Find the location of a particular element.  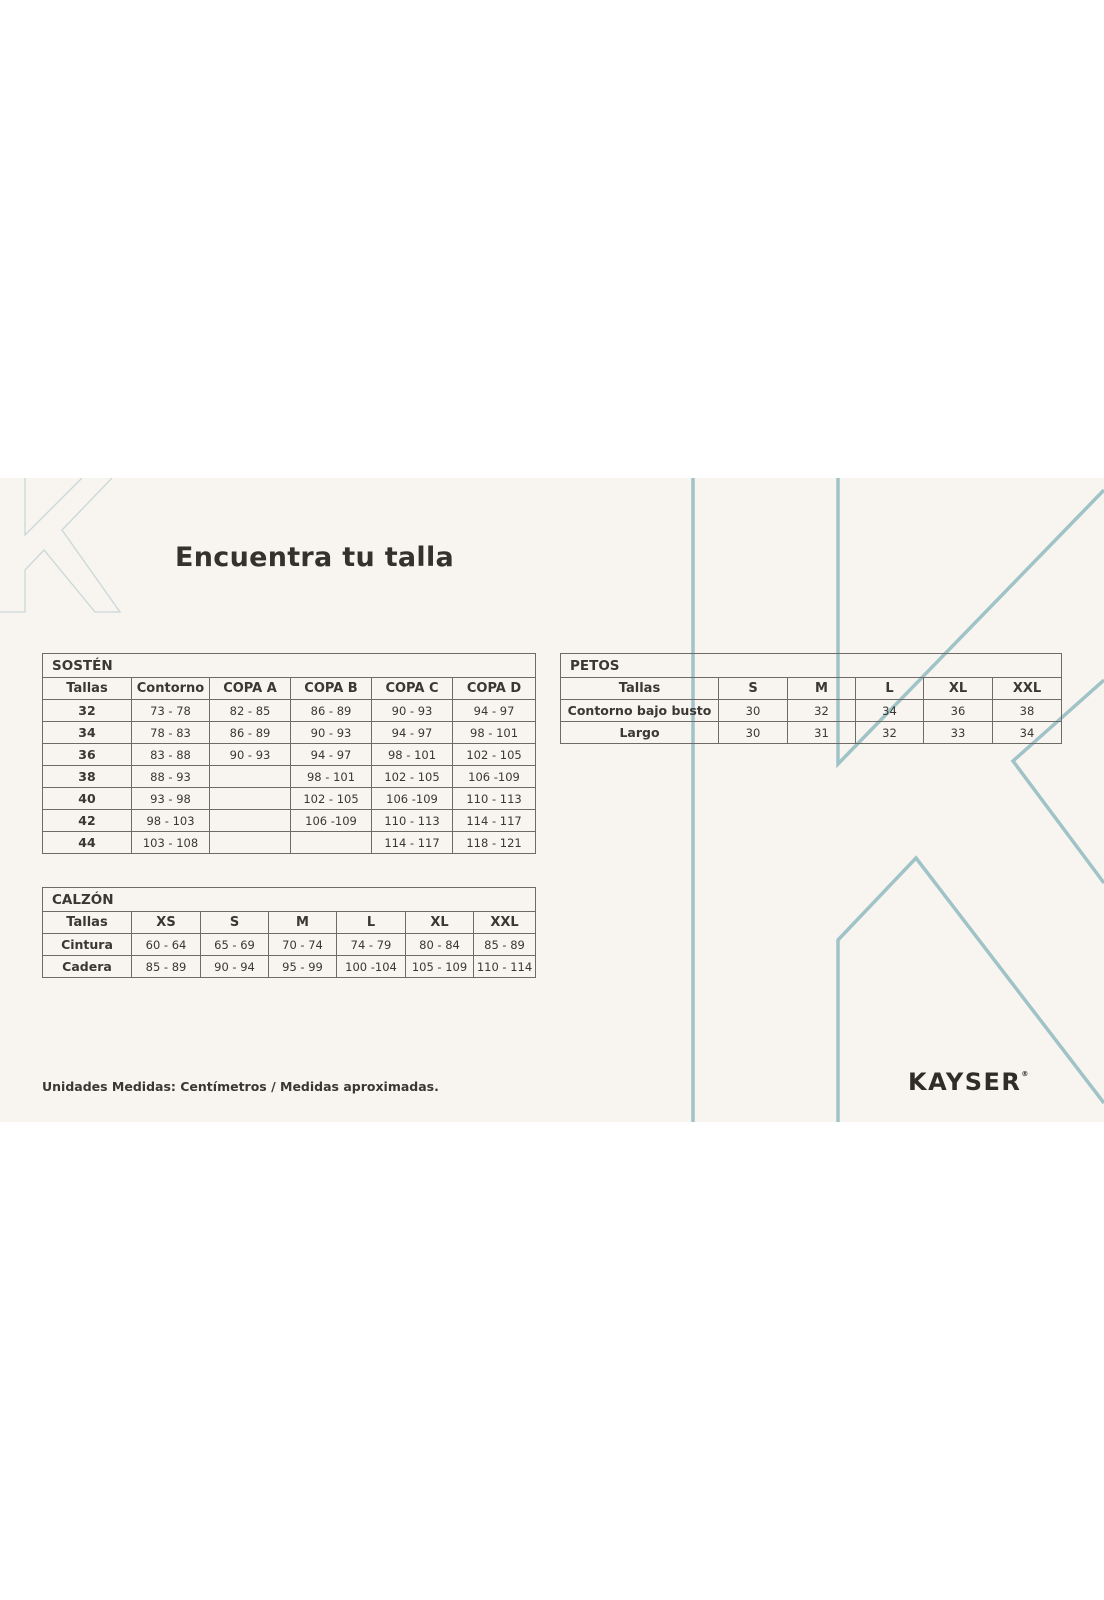

page-title: Encuentra tu talla is located at coordinates (315, 557).